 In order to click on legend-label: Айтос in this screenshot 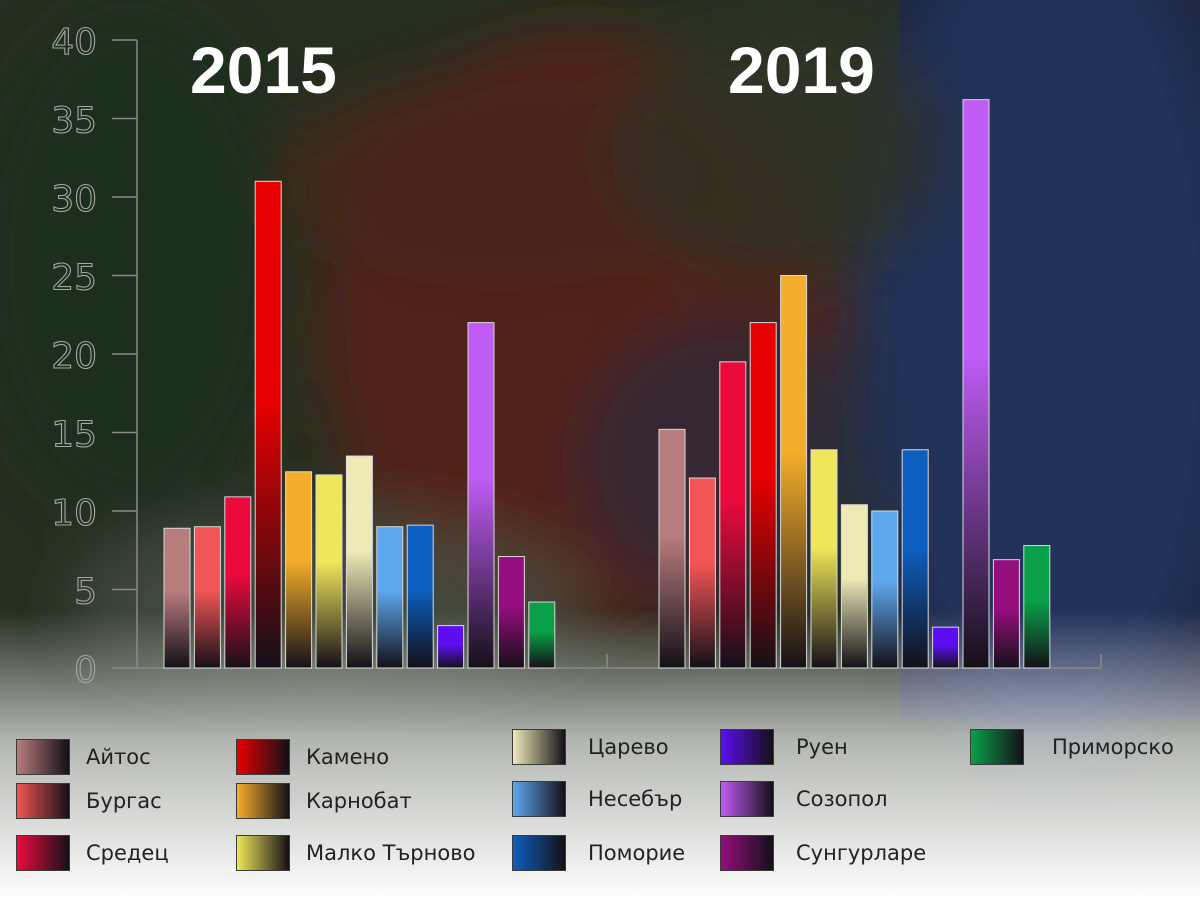, I will do `click(118, 757)`.